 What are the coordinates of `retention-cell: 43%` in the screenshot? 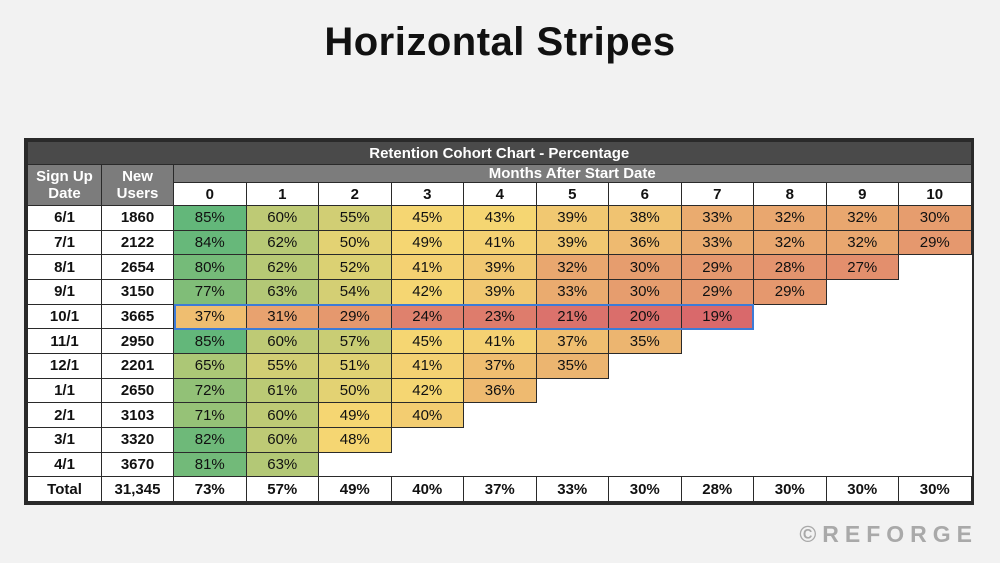 It's located at (500, 218).